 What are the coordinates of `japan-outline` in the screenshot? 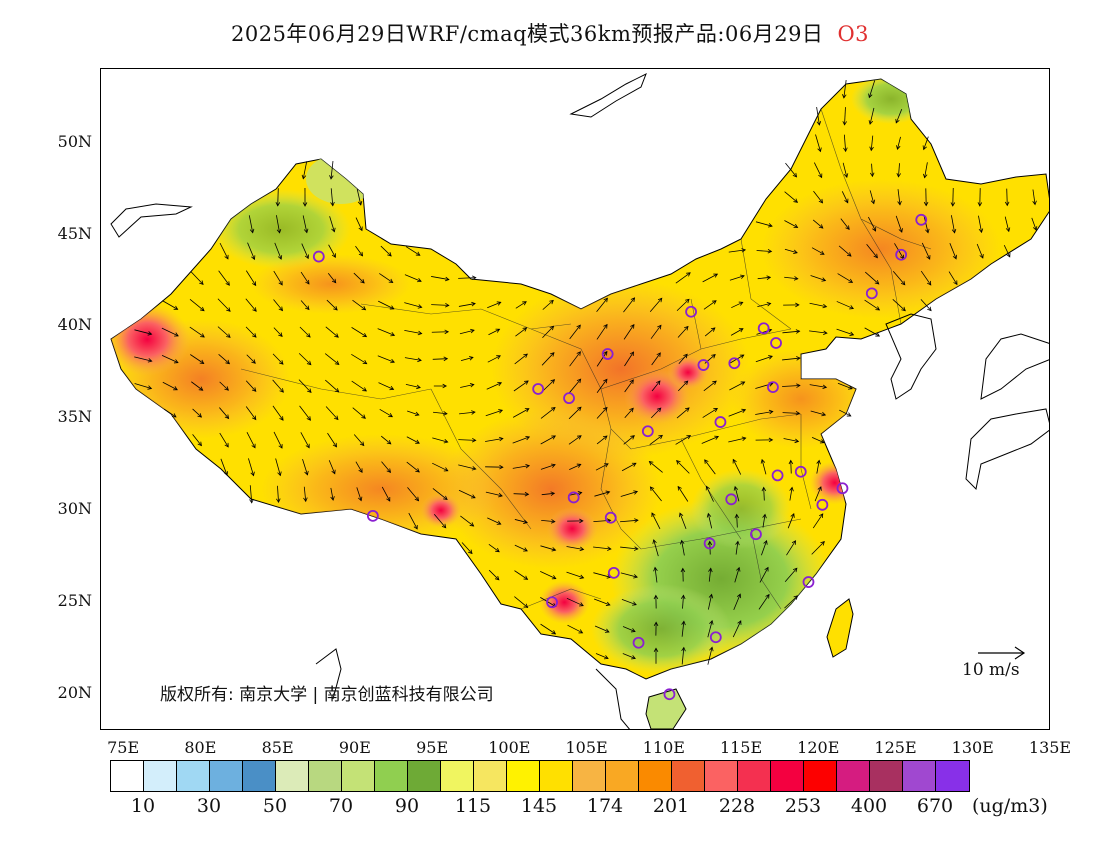 It's located at (1007, 449).